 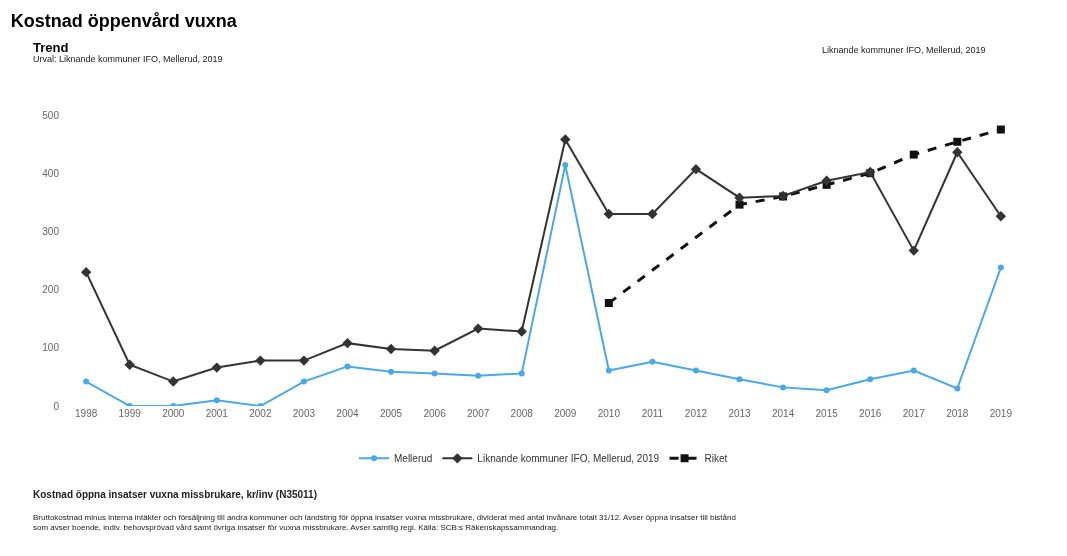 I want to click on x-tick-label: 2015, so click(x=827, y=413).